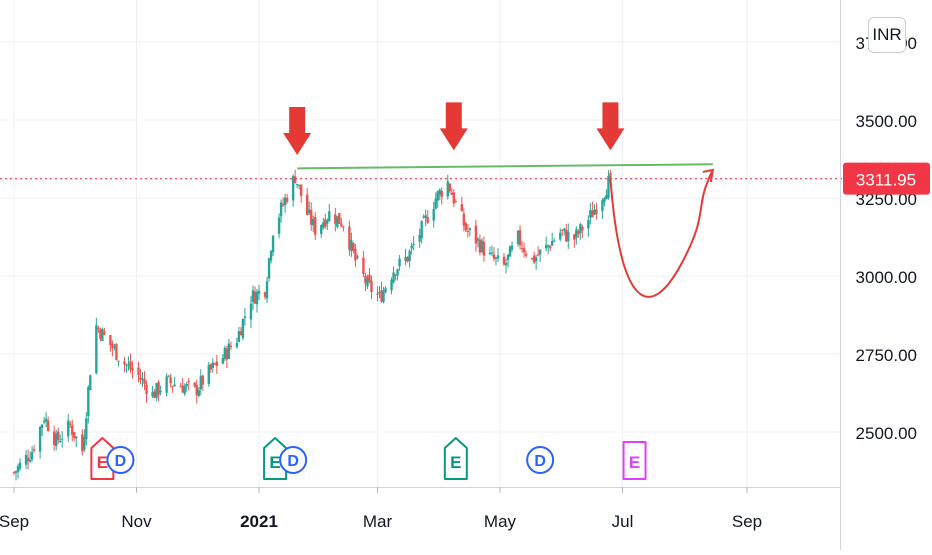 The image size is (932, 555). I want to click on x-tick-label: Mar, so click(378, 521).